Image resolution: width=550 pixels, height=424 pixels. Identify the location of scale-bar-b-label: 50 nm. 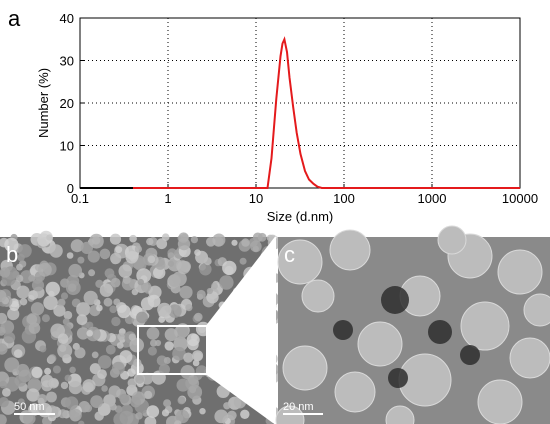
(29, 407).